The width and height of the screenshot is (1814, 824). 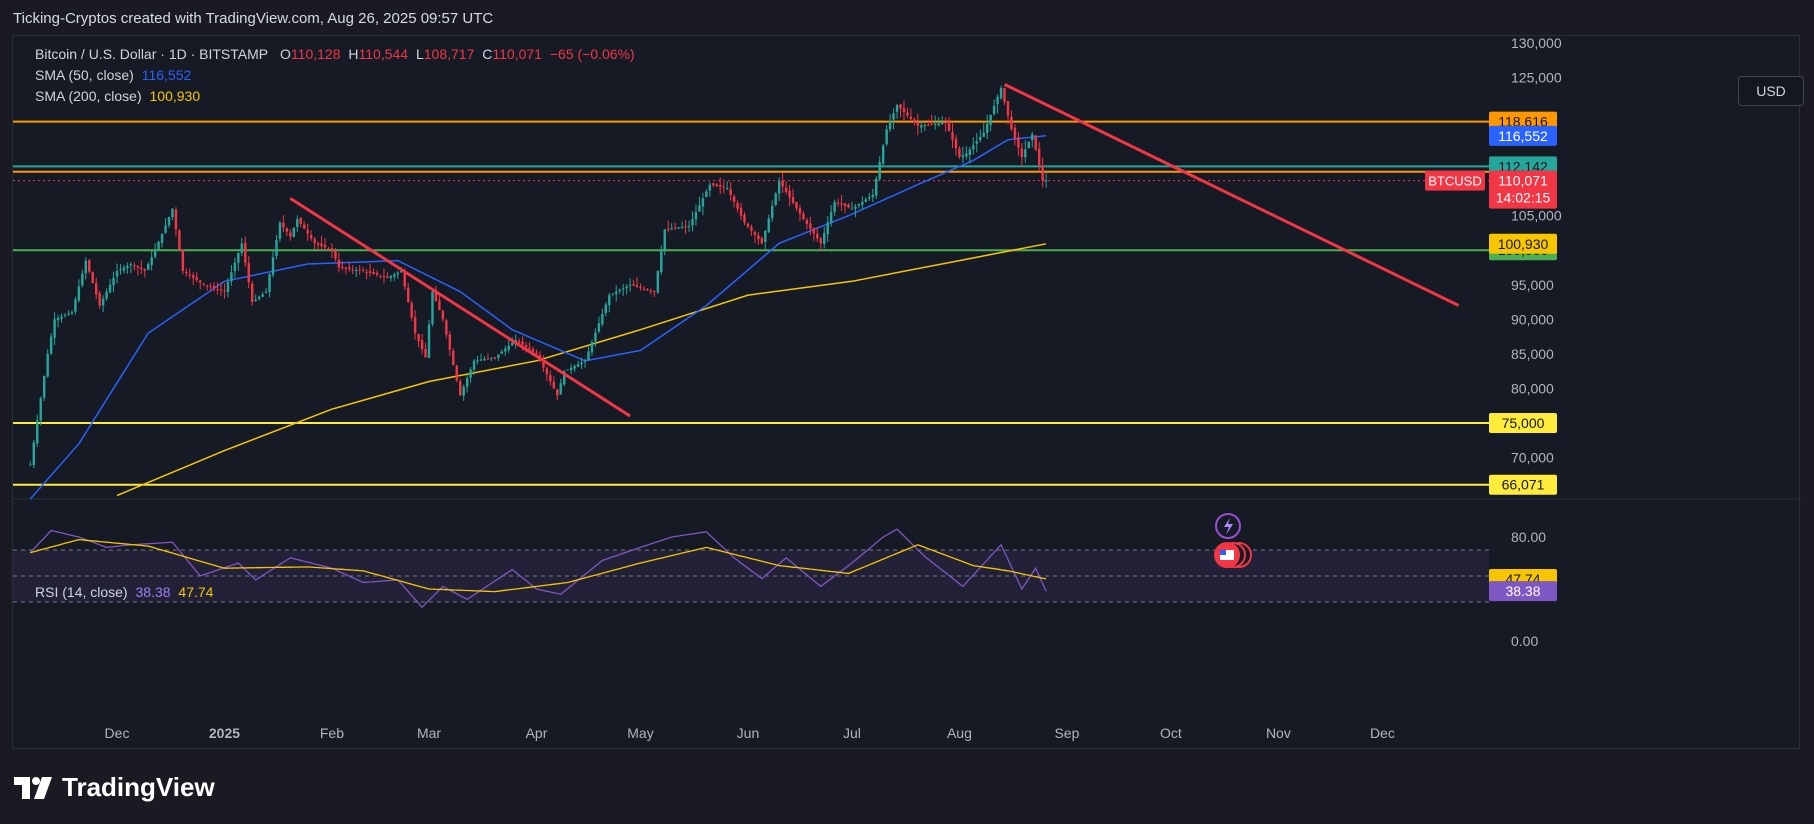 I want to click on symbol-tag, so click(x=1455, y=180).